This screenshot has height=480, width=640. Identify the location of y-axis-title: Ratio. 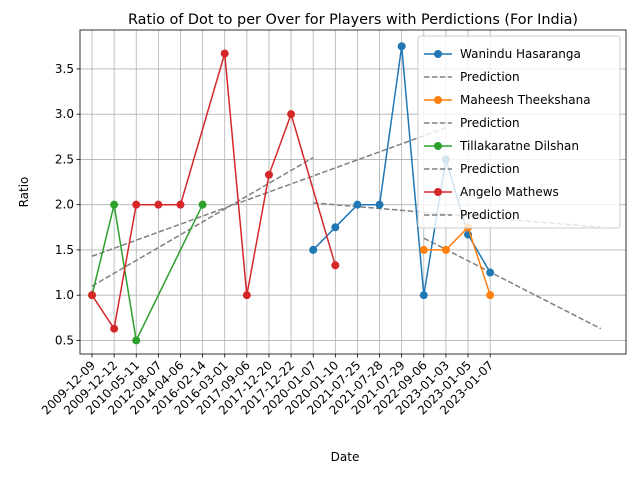
(24, 192).